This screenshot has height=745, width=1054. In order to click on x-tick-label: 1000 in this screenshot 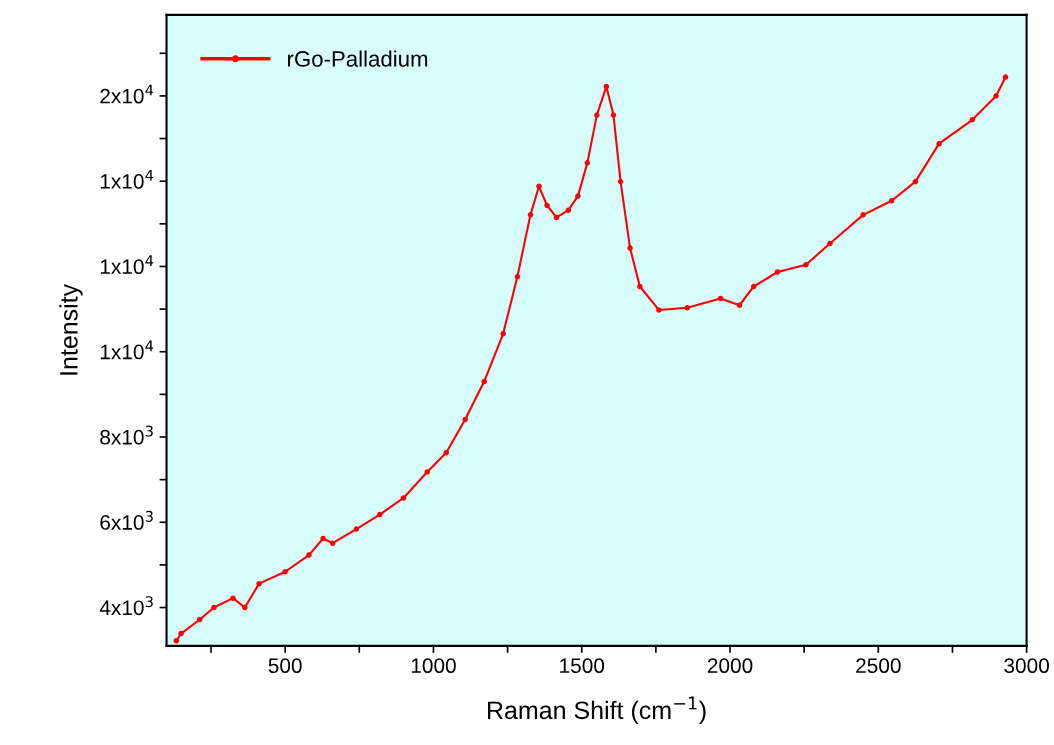, I will do `click(433, 666)`.